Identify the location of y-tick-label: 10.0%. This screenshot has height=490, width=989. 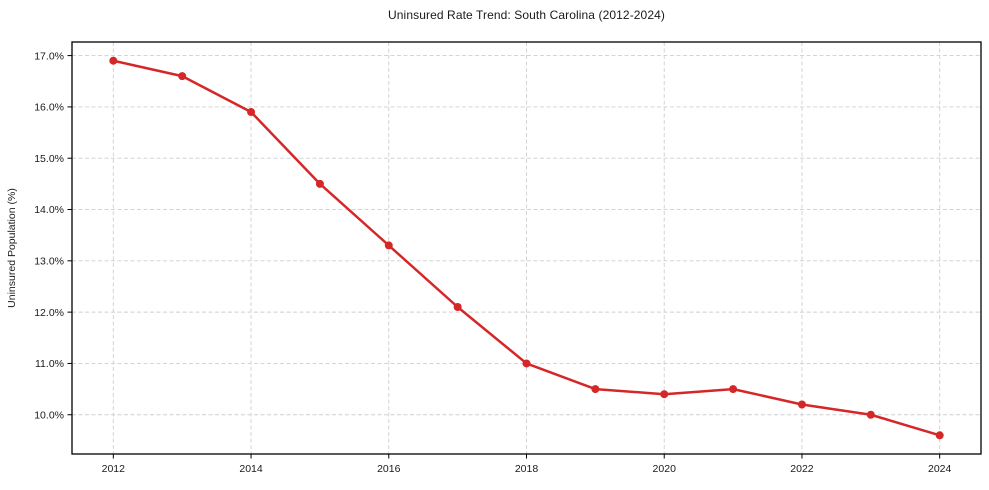
(49, 415).